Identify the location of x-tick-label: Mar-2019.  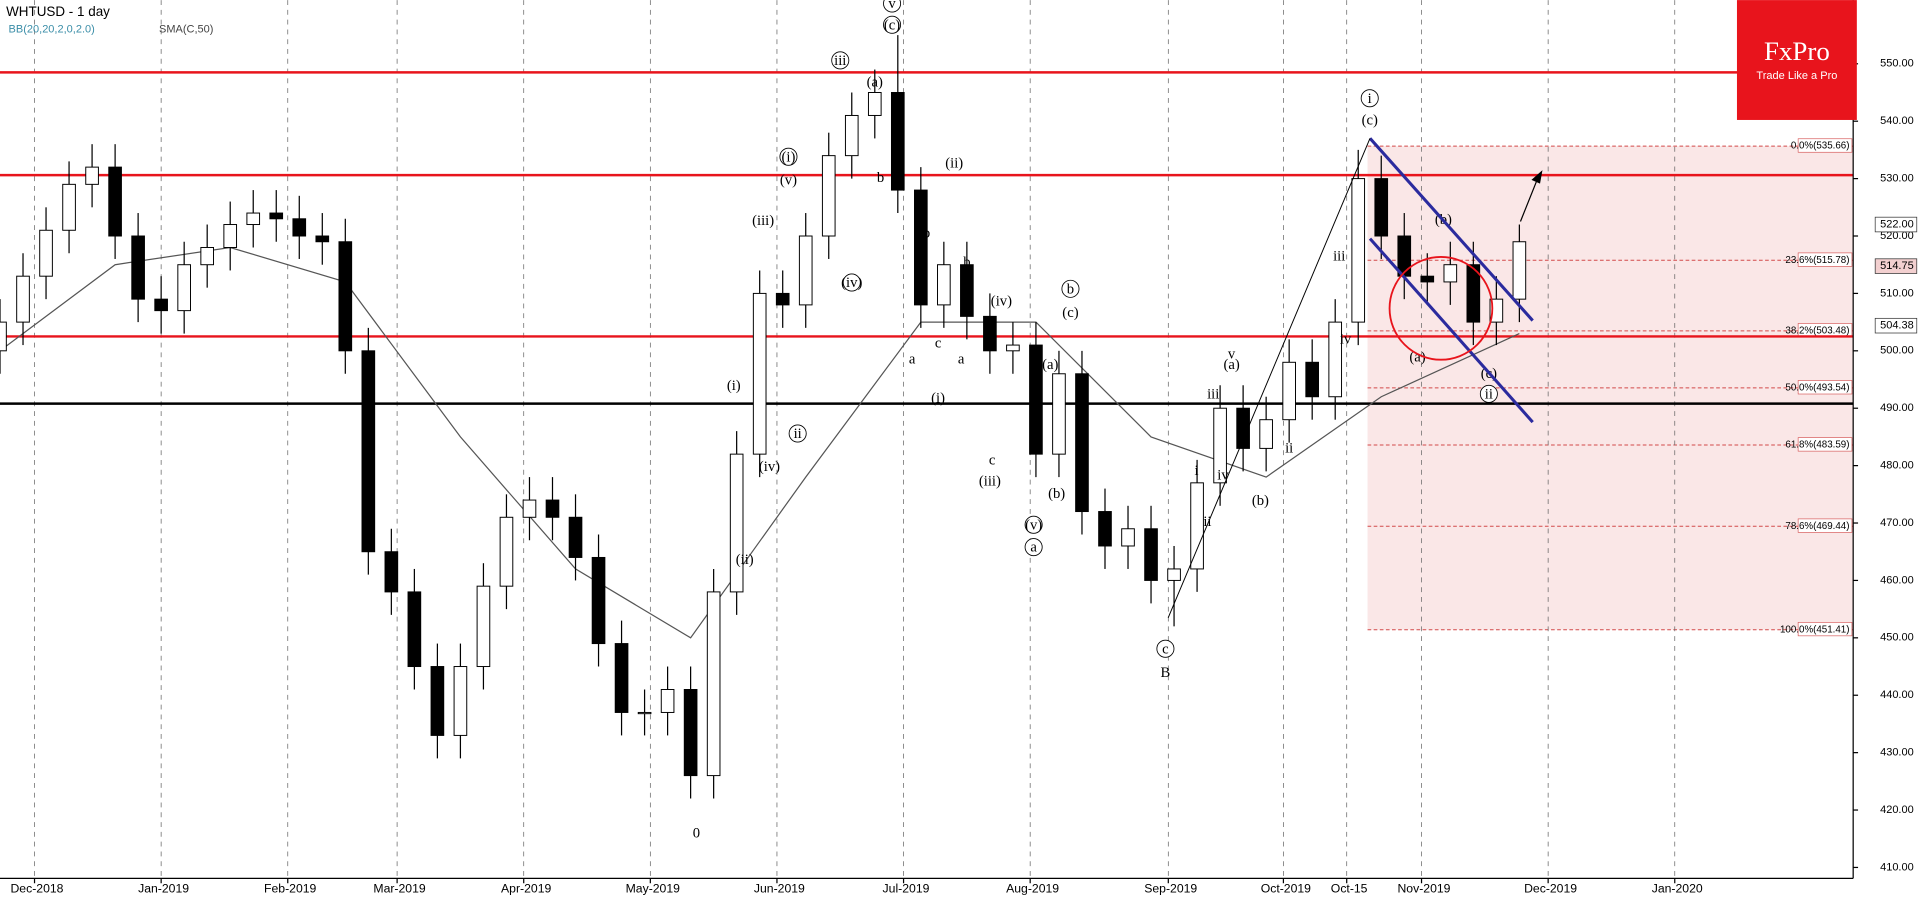
(399, 889).